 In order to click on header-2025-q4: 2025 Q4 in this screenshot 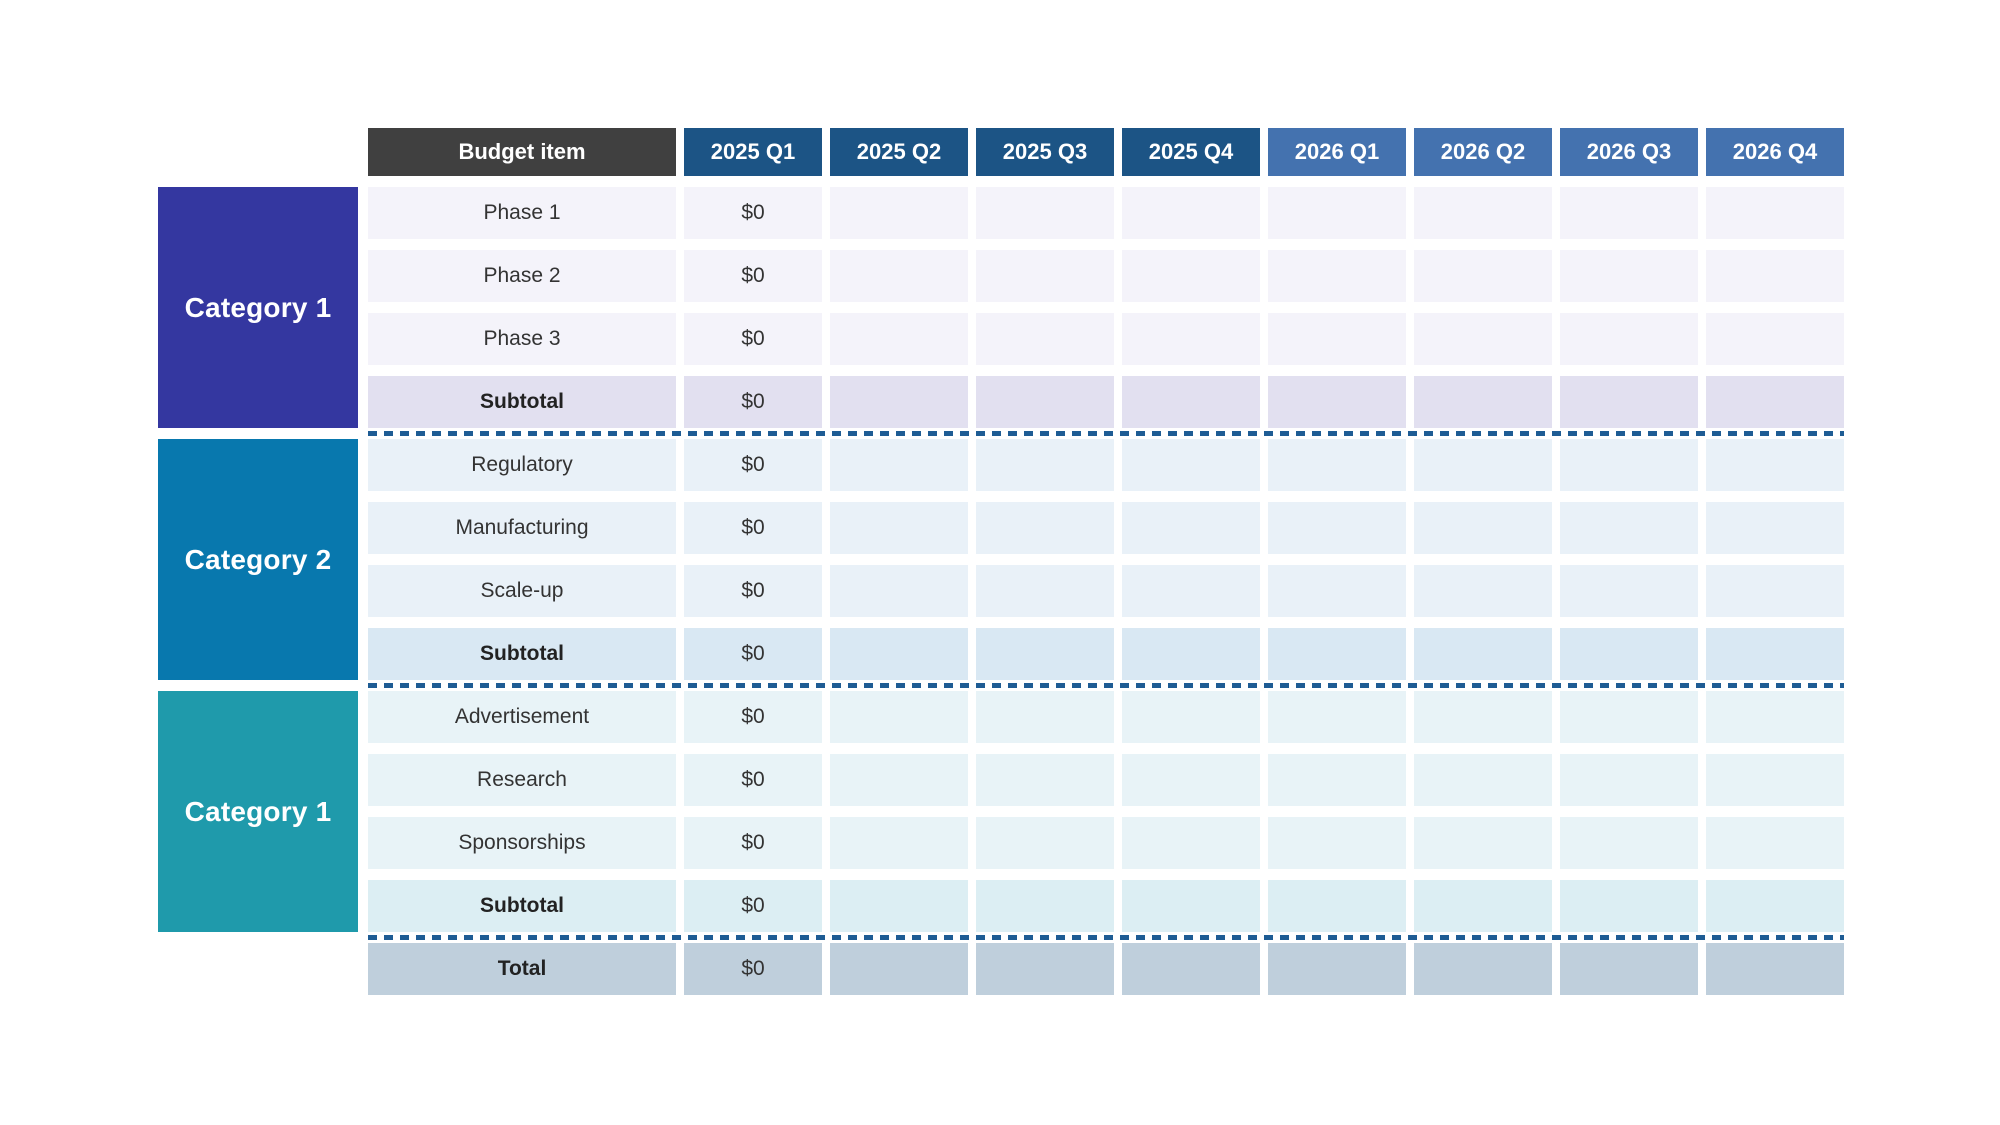, I will do `click(1191, 152)`.